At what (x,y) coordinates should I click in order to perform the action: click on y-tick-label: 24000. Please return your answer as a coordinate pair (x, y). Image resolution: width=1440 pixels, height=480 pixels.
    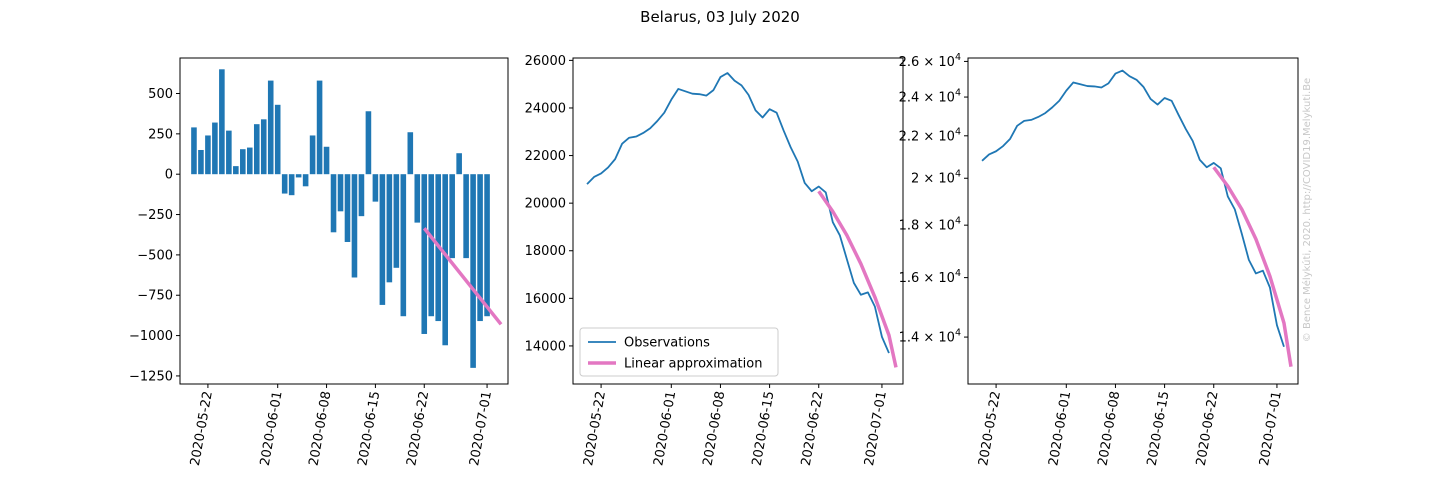
    Looking at the image, I should click on (545, 108).